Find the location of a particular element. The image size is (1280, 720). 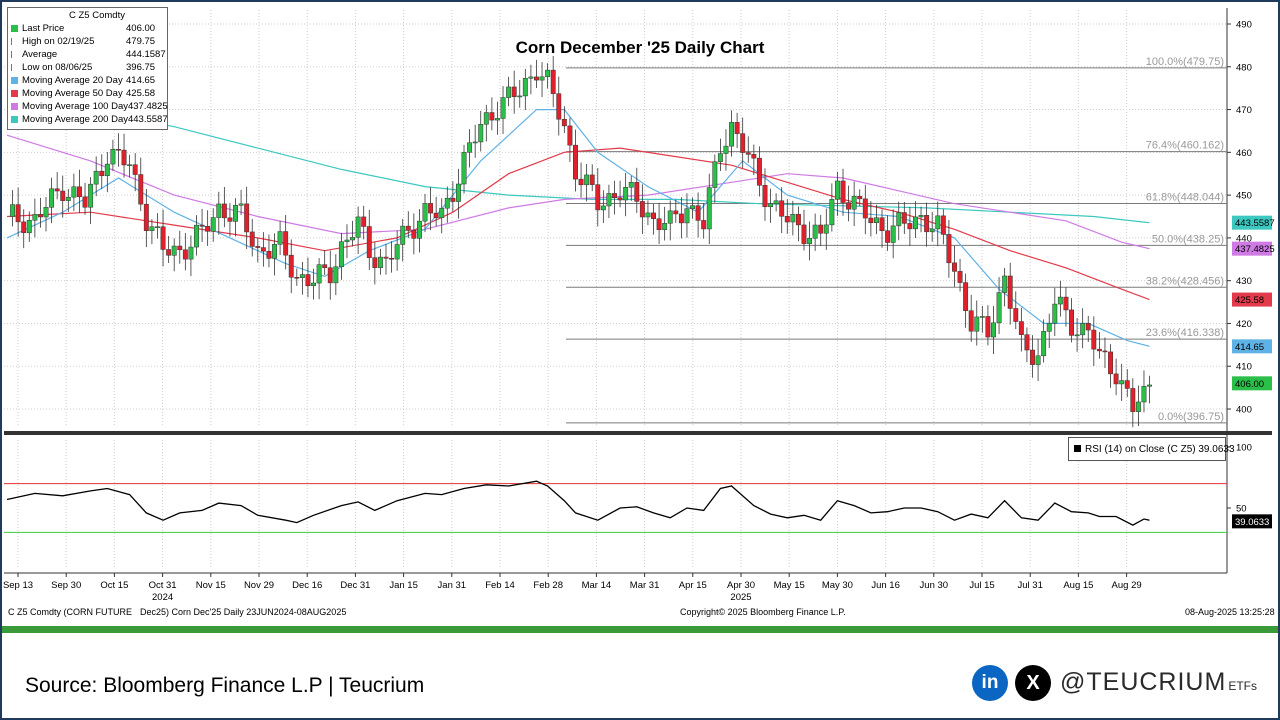

price-tick-label: 410 is located at coordinates (1244, 367).